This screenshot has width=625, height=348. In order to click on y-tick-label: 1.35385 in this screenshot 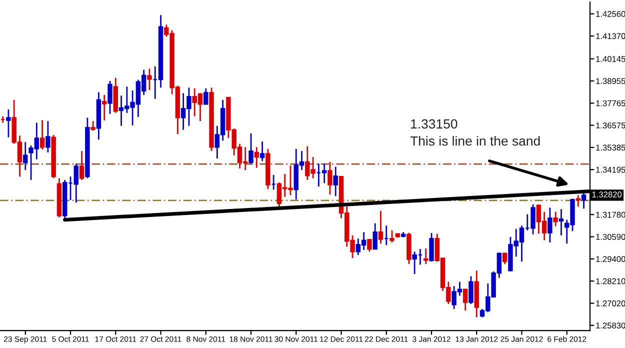, I will do `click(610, 147)`.